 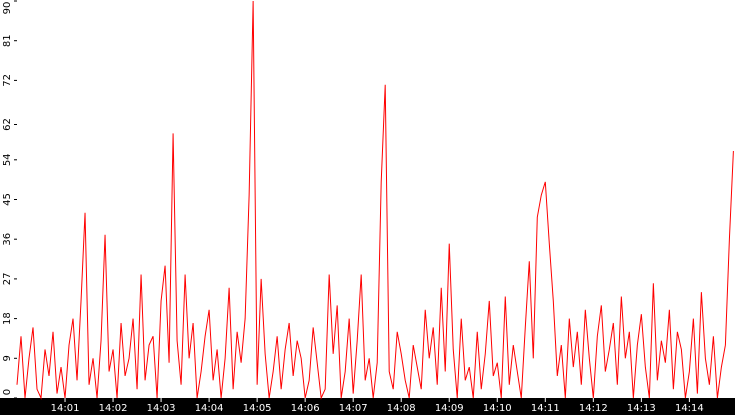 What do you see at coordinates (401, 408) in the screenshot?
I see `x-tick-label: 14:08` at bounding box center [401, 408].